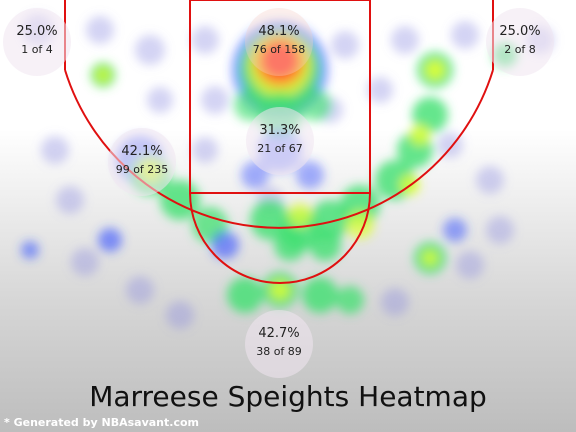 This screenshot has height=432, width=576. What do you see at coordinates (279, 344) in the screenshot?
I see `zone-top-key: 42.7% 38 of 89` at bounding box center [279, 344].